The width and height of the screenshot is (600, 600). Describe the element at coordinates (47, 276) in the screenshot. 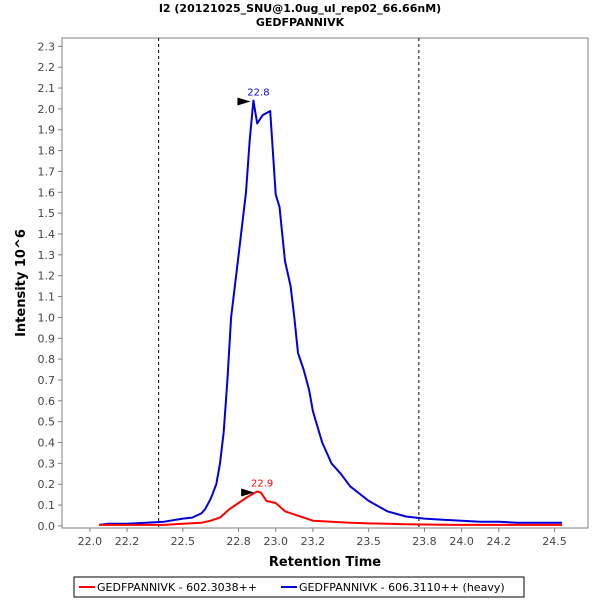

I see `y-tick-label: 1.2` at that location.